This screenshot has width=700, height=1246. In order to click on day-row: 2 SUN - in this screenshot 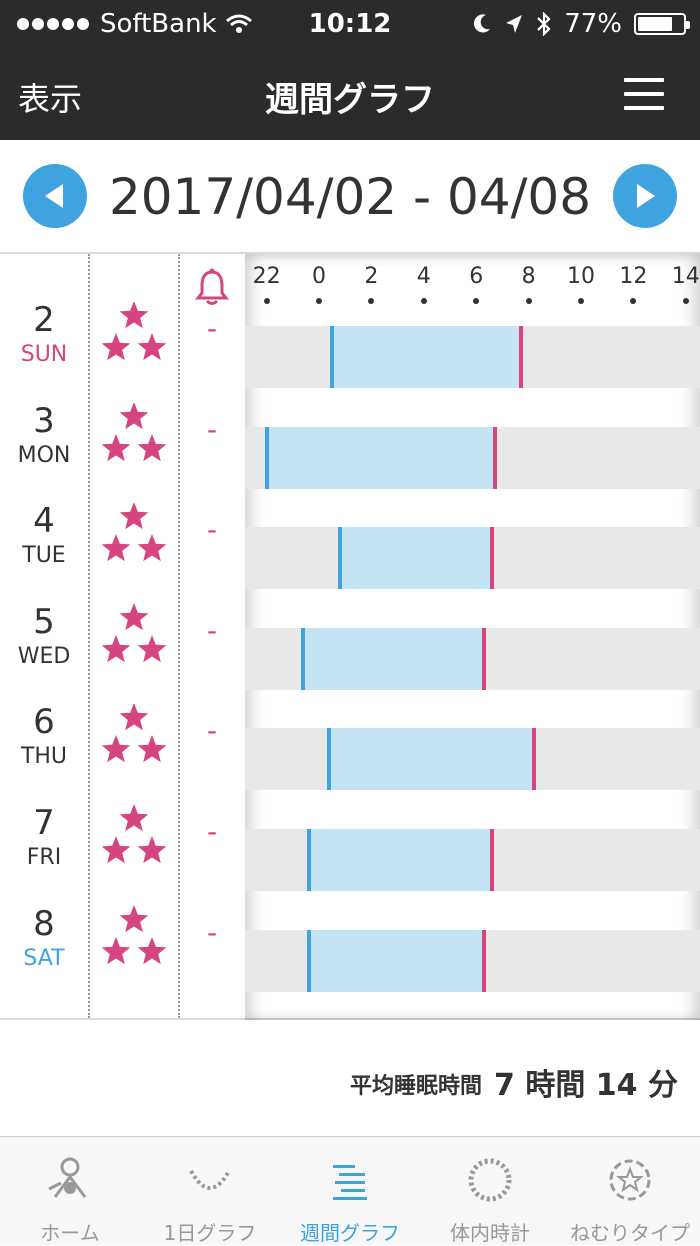, I will do `click(122, 350)`.